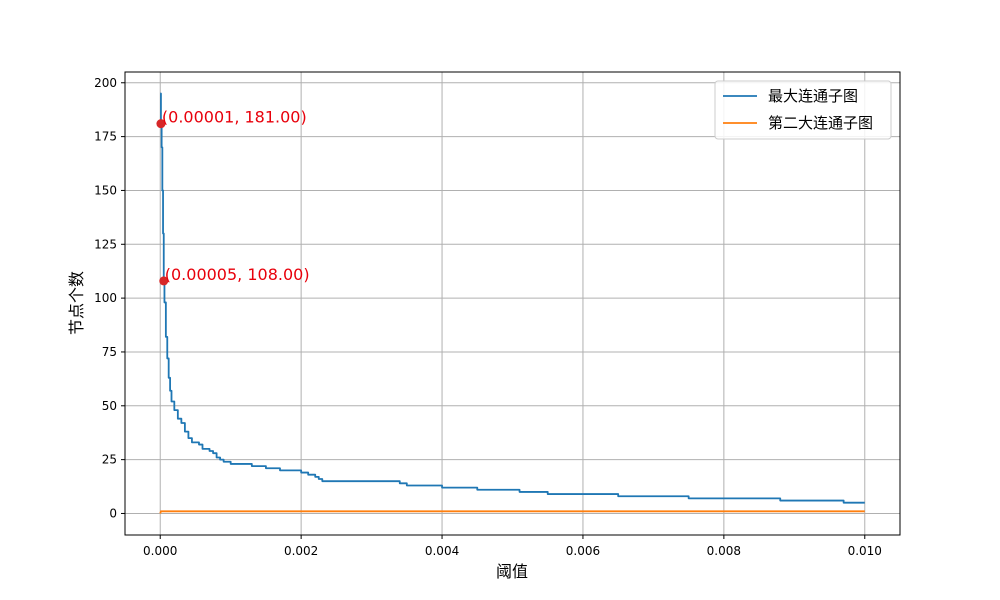 This screenshot has width=1000, height=600. What do you see at coordinates (512, 512) in the screenshot?
I see `series-line` at bounding box center [512, 512].